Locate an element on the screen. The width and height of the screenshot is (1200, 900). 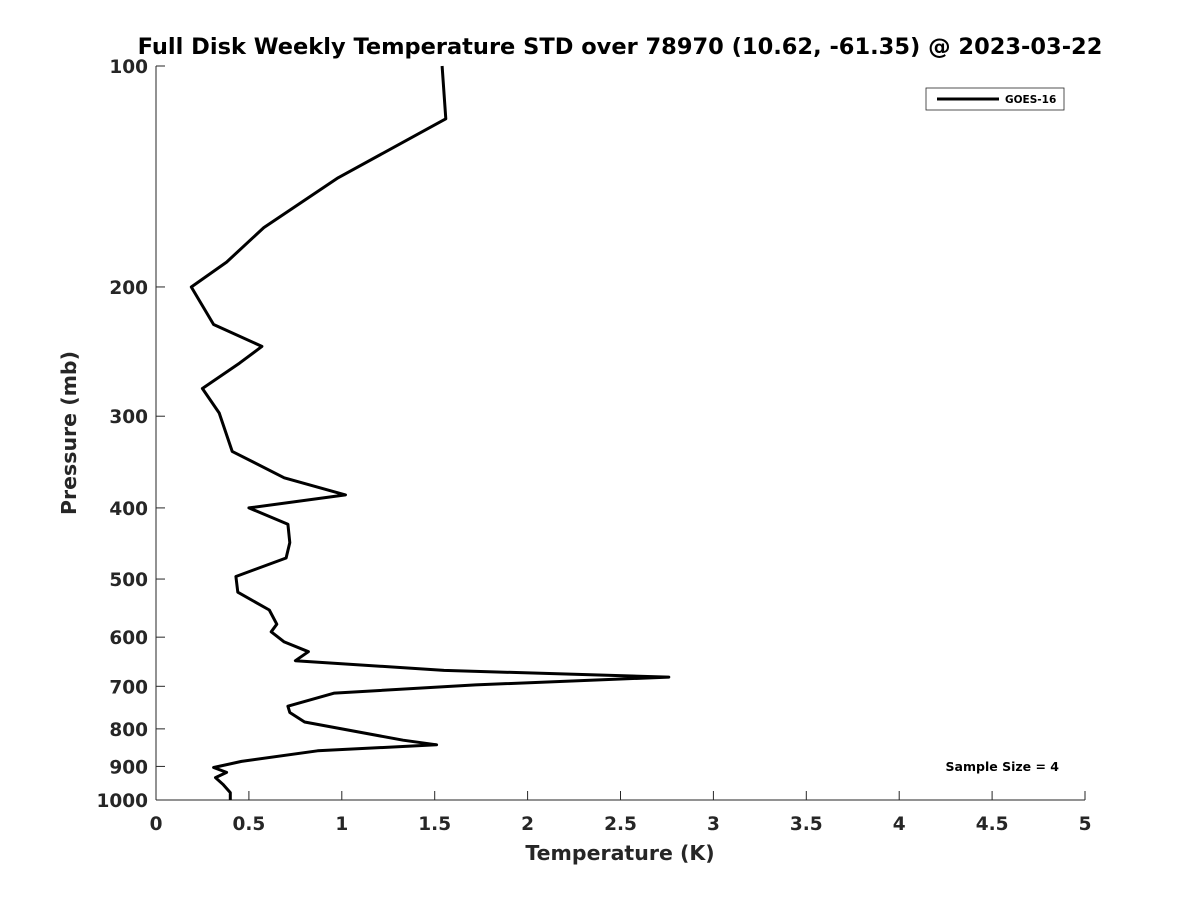
y-tick-label: 600 is located at coordinates (128, 638).